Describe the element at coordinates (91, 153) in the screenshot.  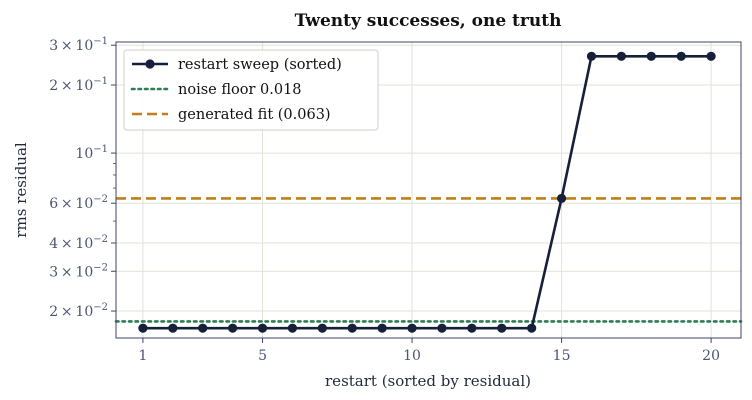
I see `y-tick-label: 10−1` at that location.